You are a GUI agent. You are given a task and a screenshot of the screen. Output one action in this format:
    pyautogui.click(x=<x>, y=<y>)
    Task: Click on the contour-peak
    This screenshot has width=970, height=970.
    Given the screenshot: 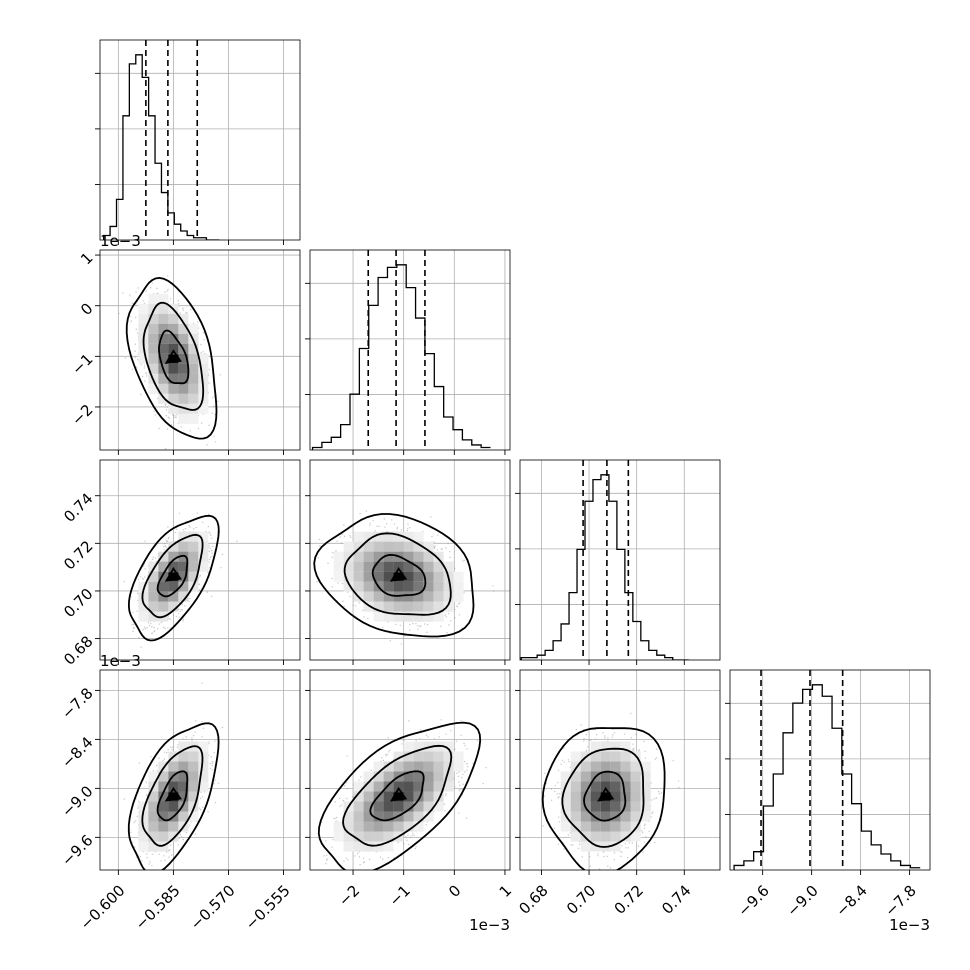 What is the action you would take?
    pyautogui.click(x=398, y=794)
    